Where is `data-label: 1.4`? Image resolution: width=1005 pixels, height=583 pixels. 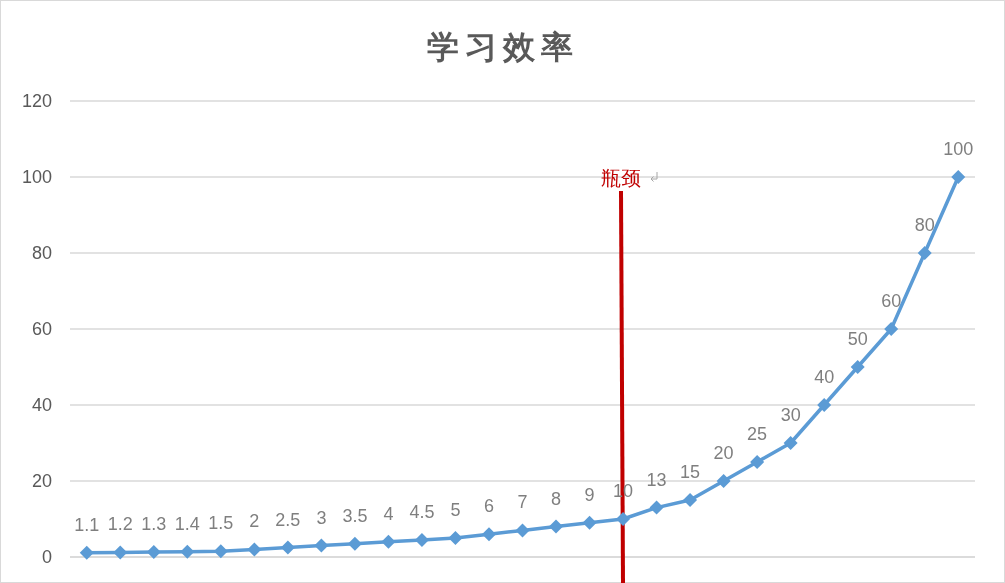 data-label: 1.4 is located at coordinates (187, 523).